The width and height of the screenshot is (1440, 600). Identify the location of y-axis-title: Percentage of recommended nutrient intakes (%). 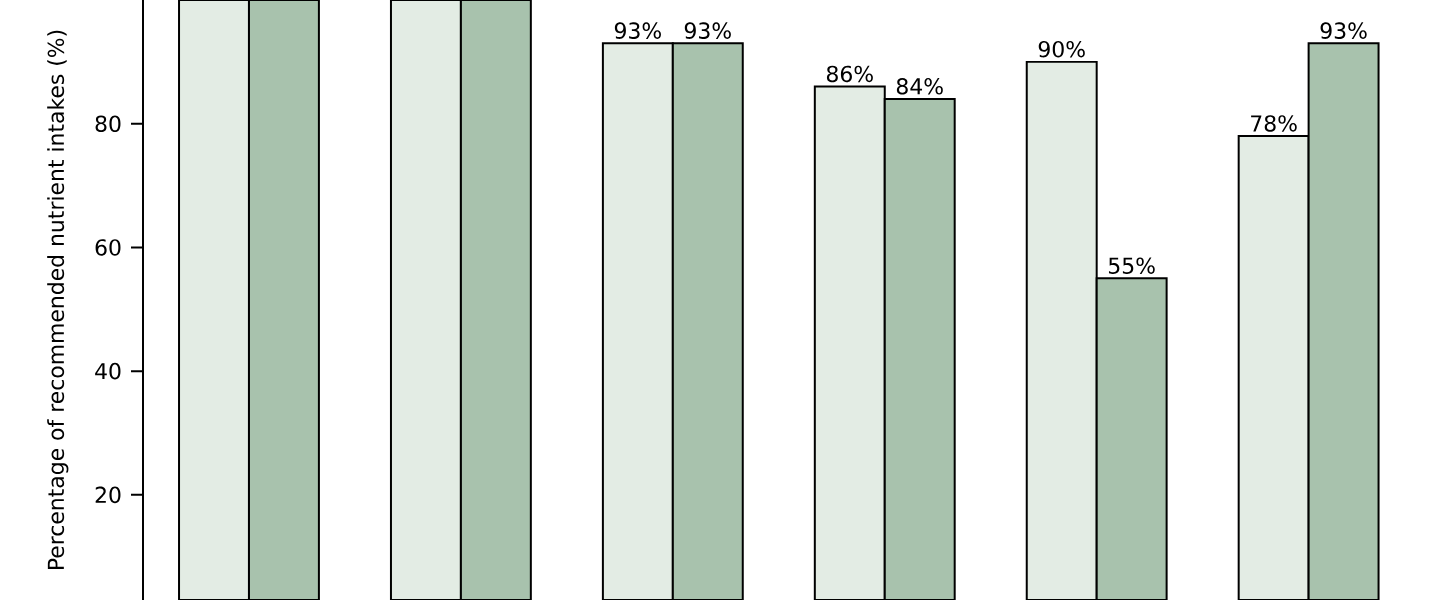
(58, 300).